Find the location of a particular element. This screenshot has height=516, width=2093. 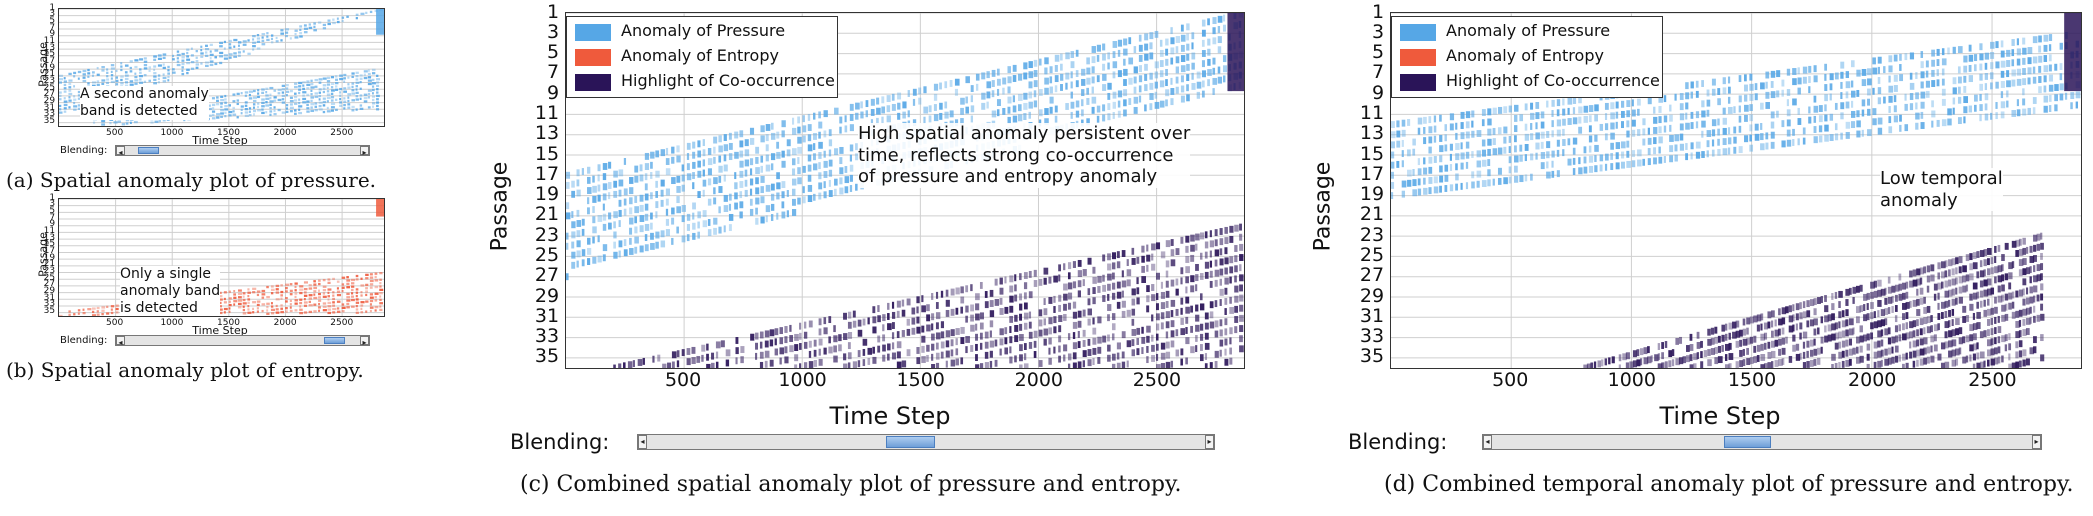

blending-slider-d: ◂ ▸ is located at coordinates (1762, 442).